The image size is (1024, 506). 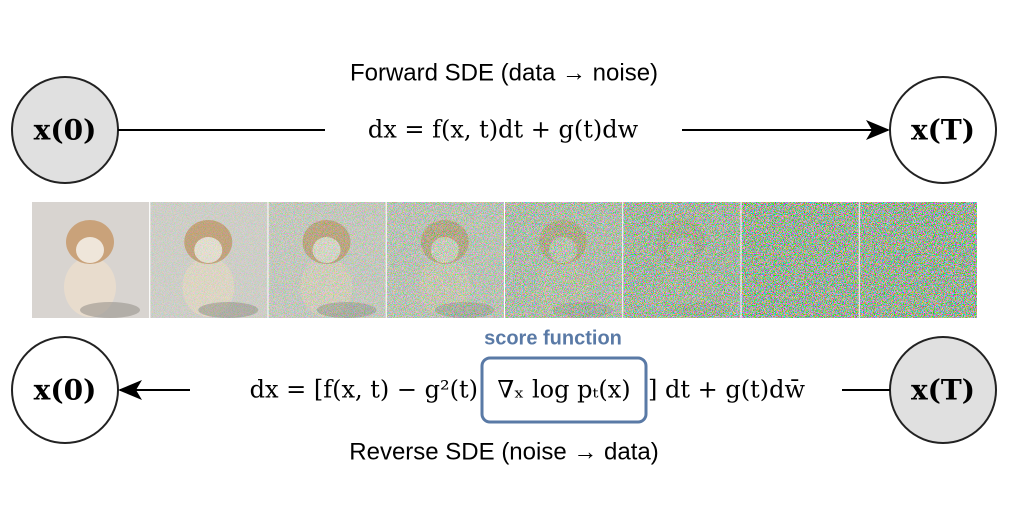 What do you see at coordinates (110, 310) in the screenshot?
I see `dog-shadow` at bounding box center [110, 310].